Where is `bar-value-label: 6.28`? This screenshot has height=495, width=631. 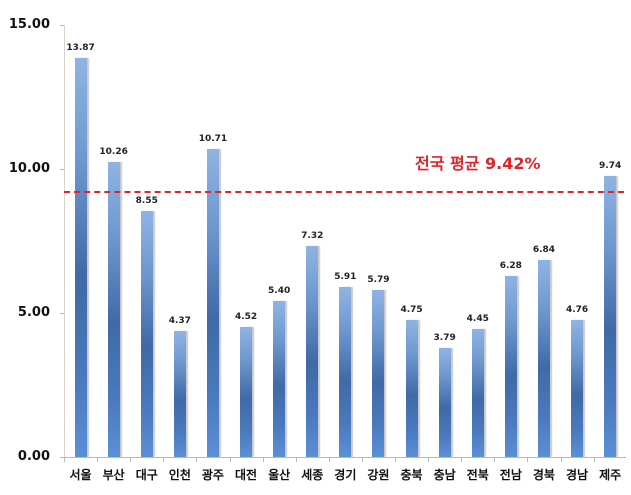 bar-value-label: 6.28 is located at coordinates (510, 266).